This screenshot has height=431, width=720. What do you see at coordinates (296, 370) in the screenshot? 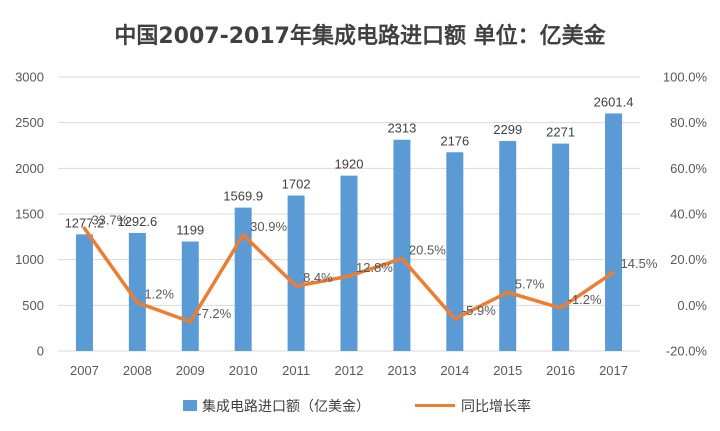
I see `x-axis-tick-label: 2011` at bounding box center [296, 370].